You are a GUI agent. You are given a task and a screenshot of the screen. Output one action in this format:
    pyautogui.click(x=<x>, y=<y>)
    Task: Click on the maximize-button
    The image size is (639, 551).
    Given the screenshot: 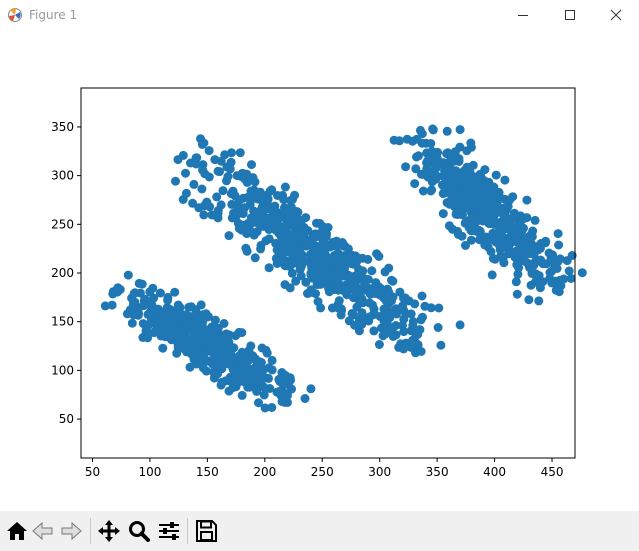 What is the action you would take?
    pyautogui.click(x=570, y=15)
    